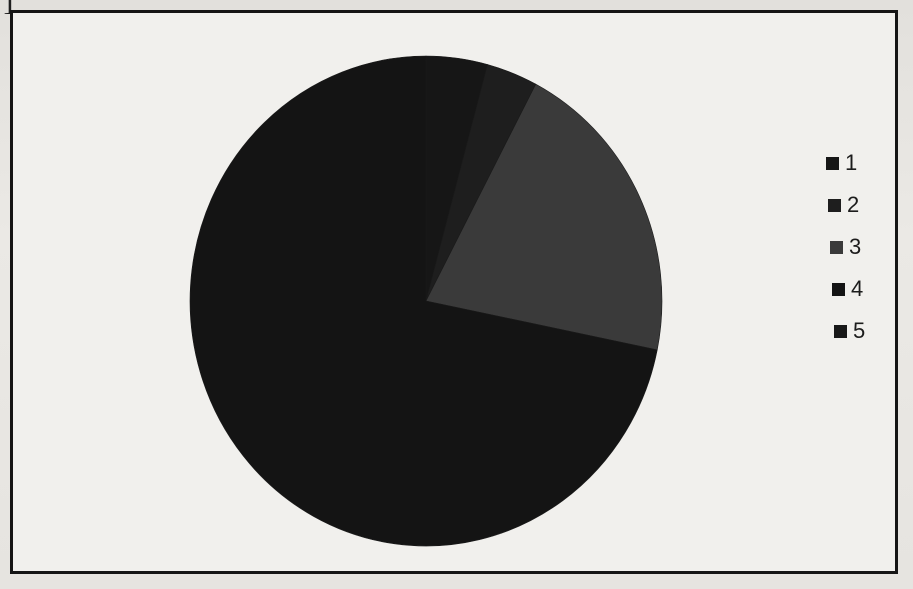  What do you see at coordinates (870, 331) in the screenshot?
I see `legend-item-5: 5` at bounding box center [870, 331].